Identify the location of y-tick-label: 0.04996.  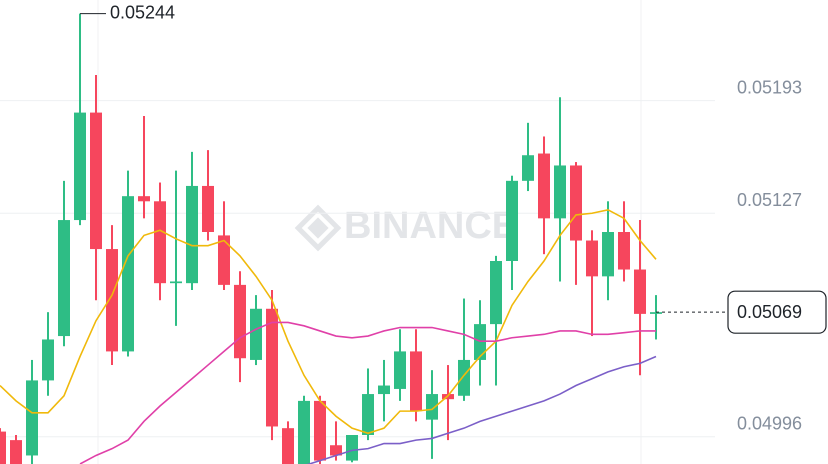
(769, 423).